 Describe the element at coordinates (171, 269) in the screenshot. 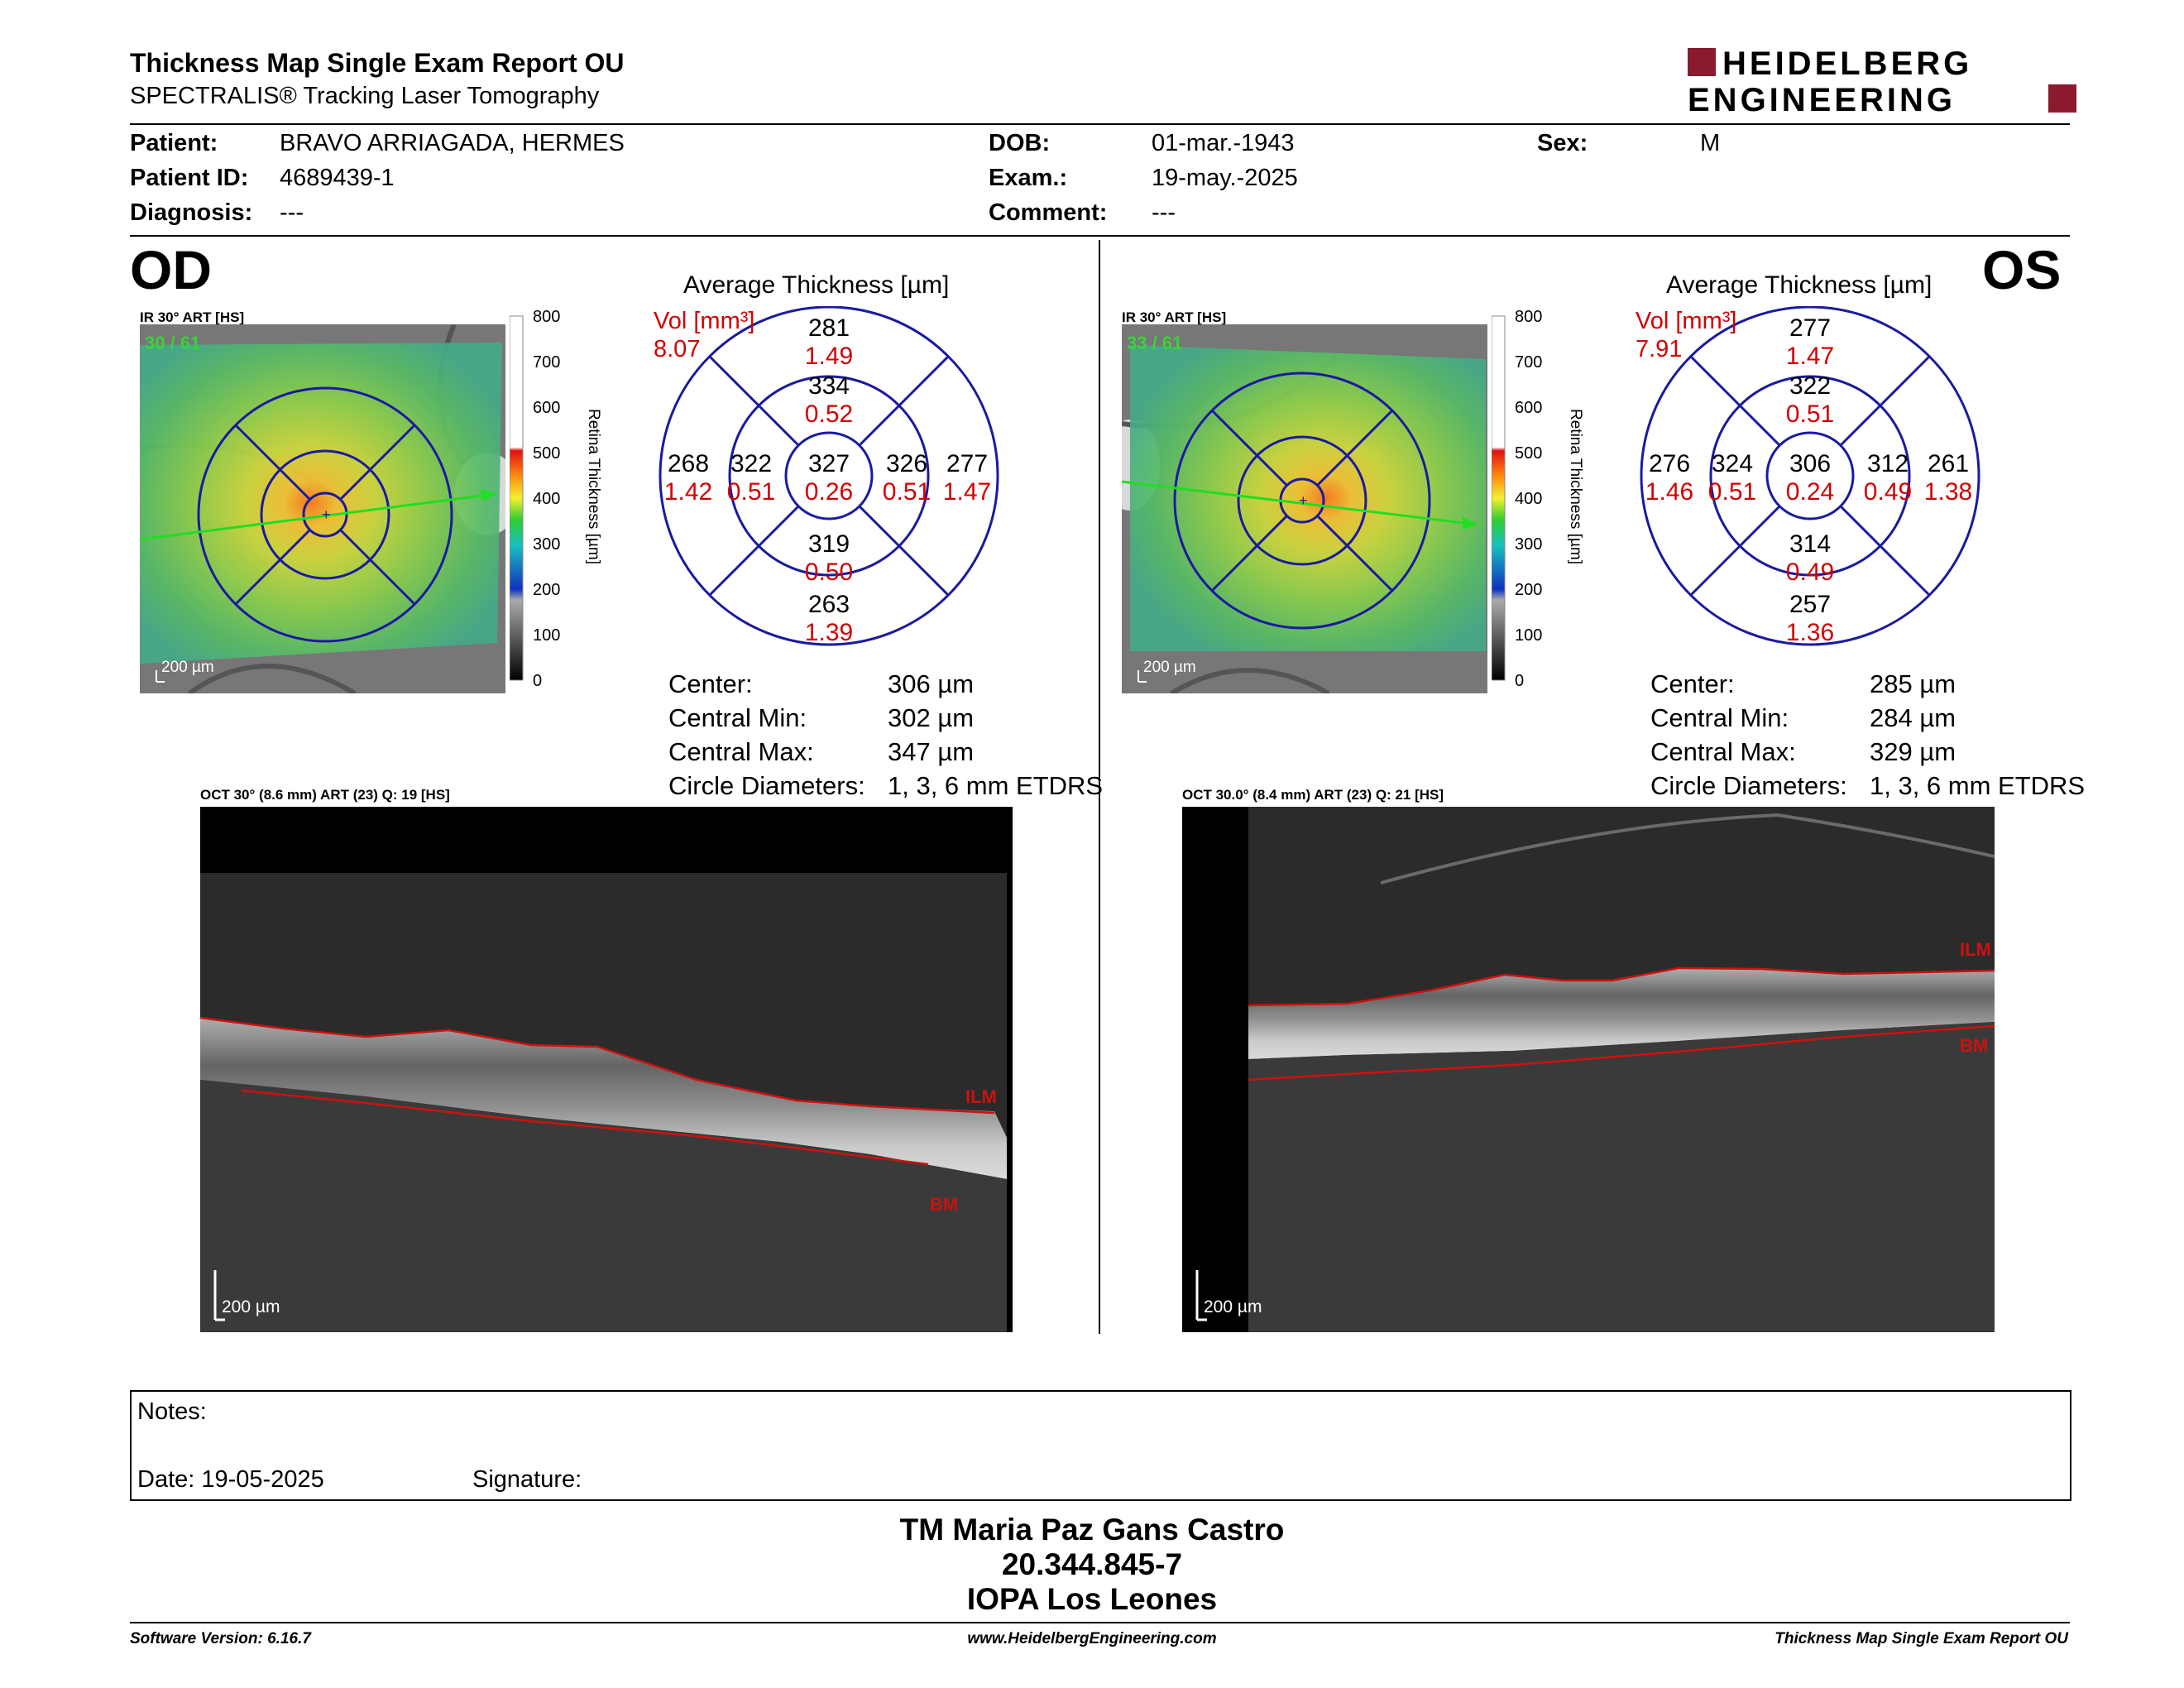

I see `od-eye-label: OD` at that location.